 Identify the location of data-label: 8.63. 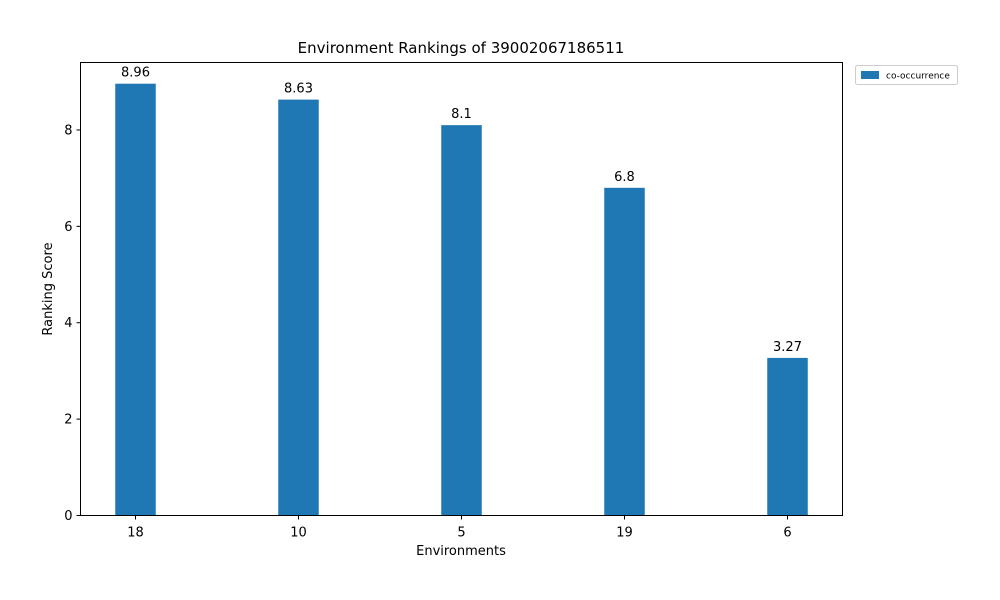
(298, 89).